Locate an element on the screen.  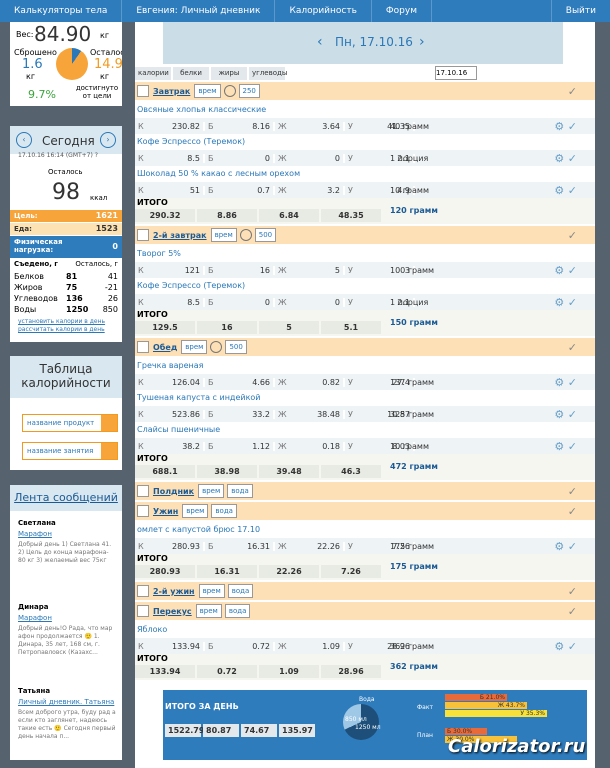
nutrient-letter: У is located at coordinates (350, 646).